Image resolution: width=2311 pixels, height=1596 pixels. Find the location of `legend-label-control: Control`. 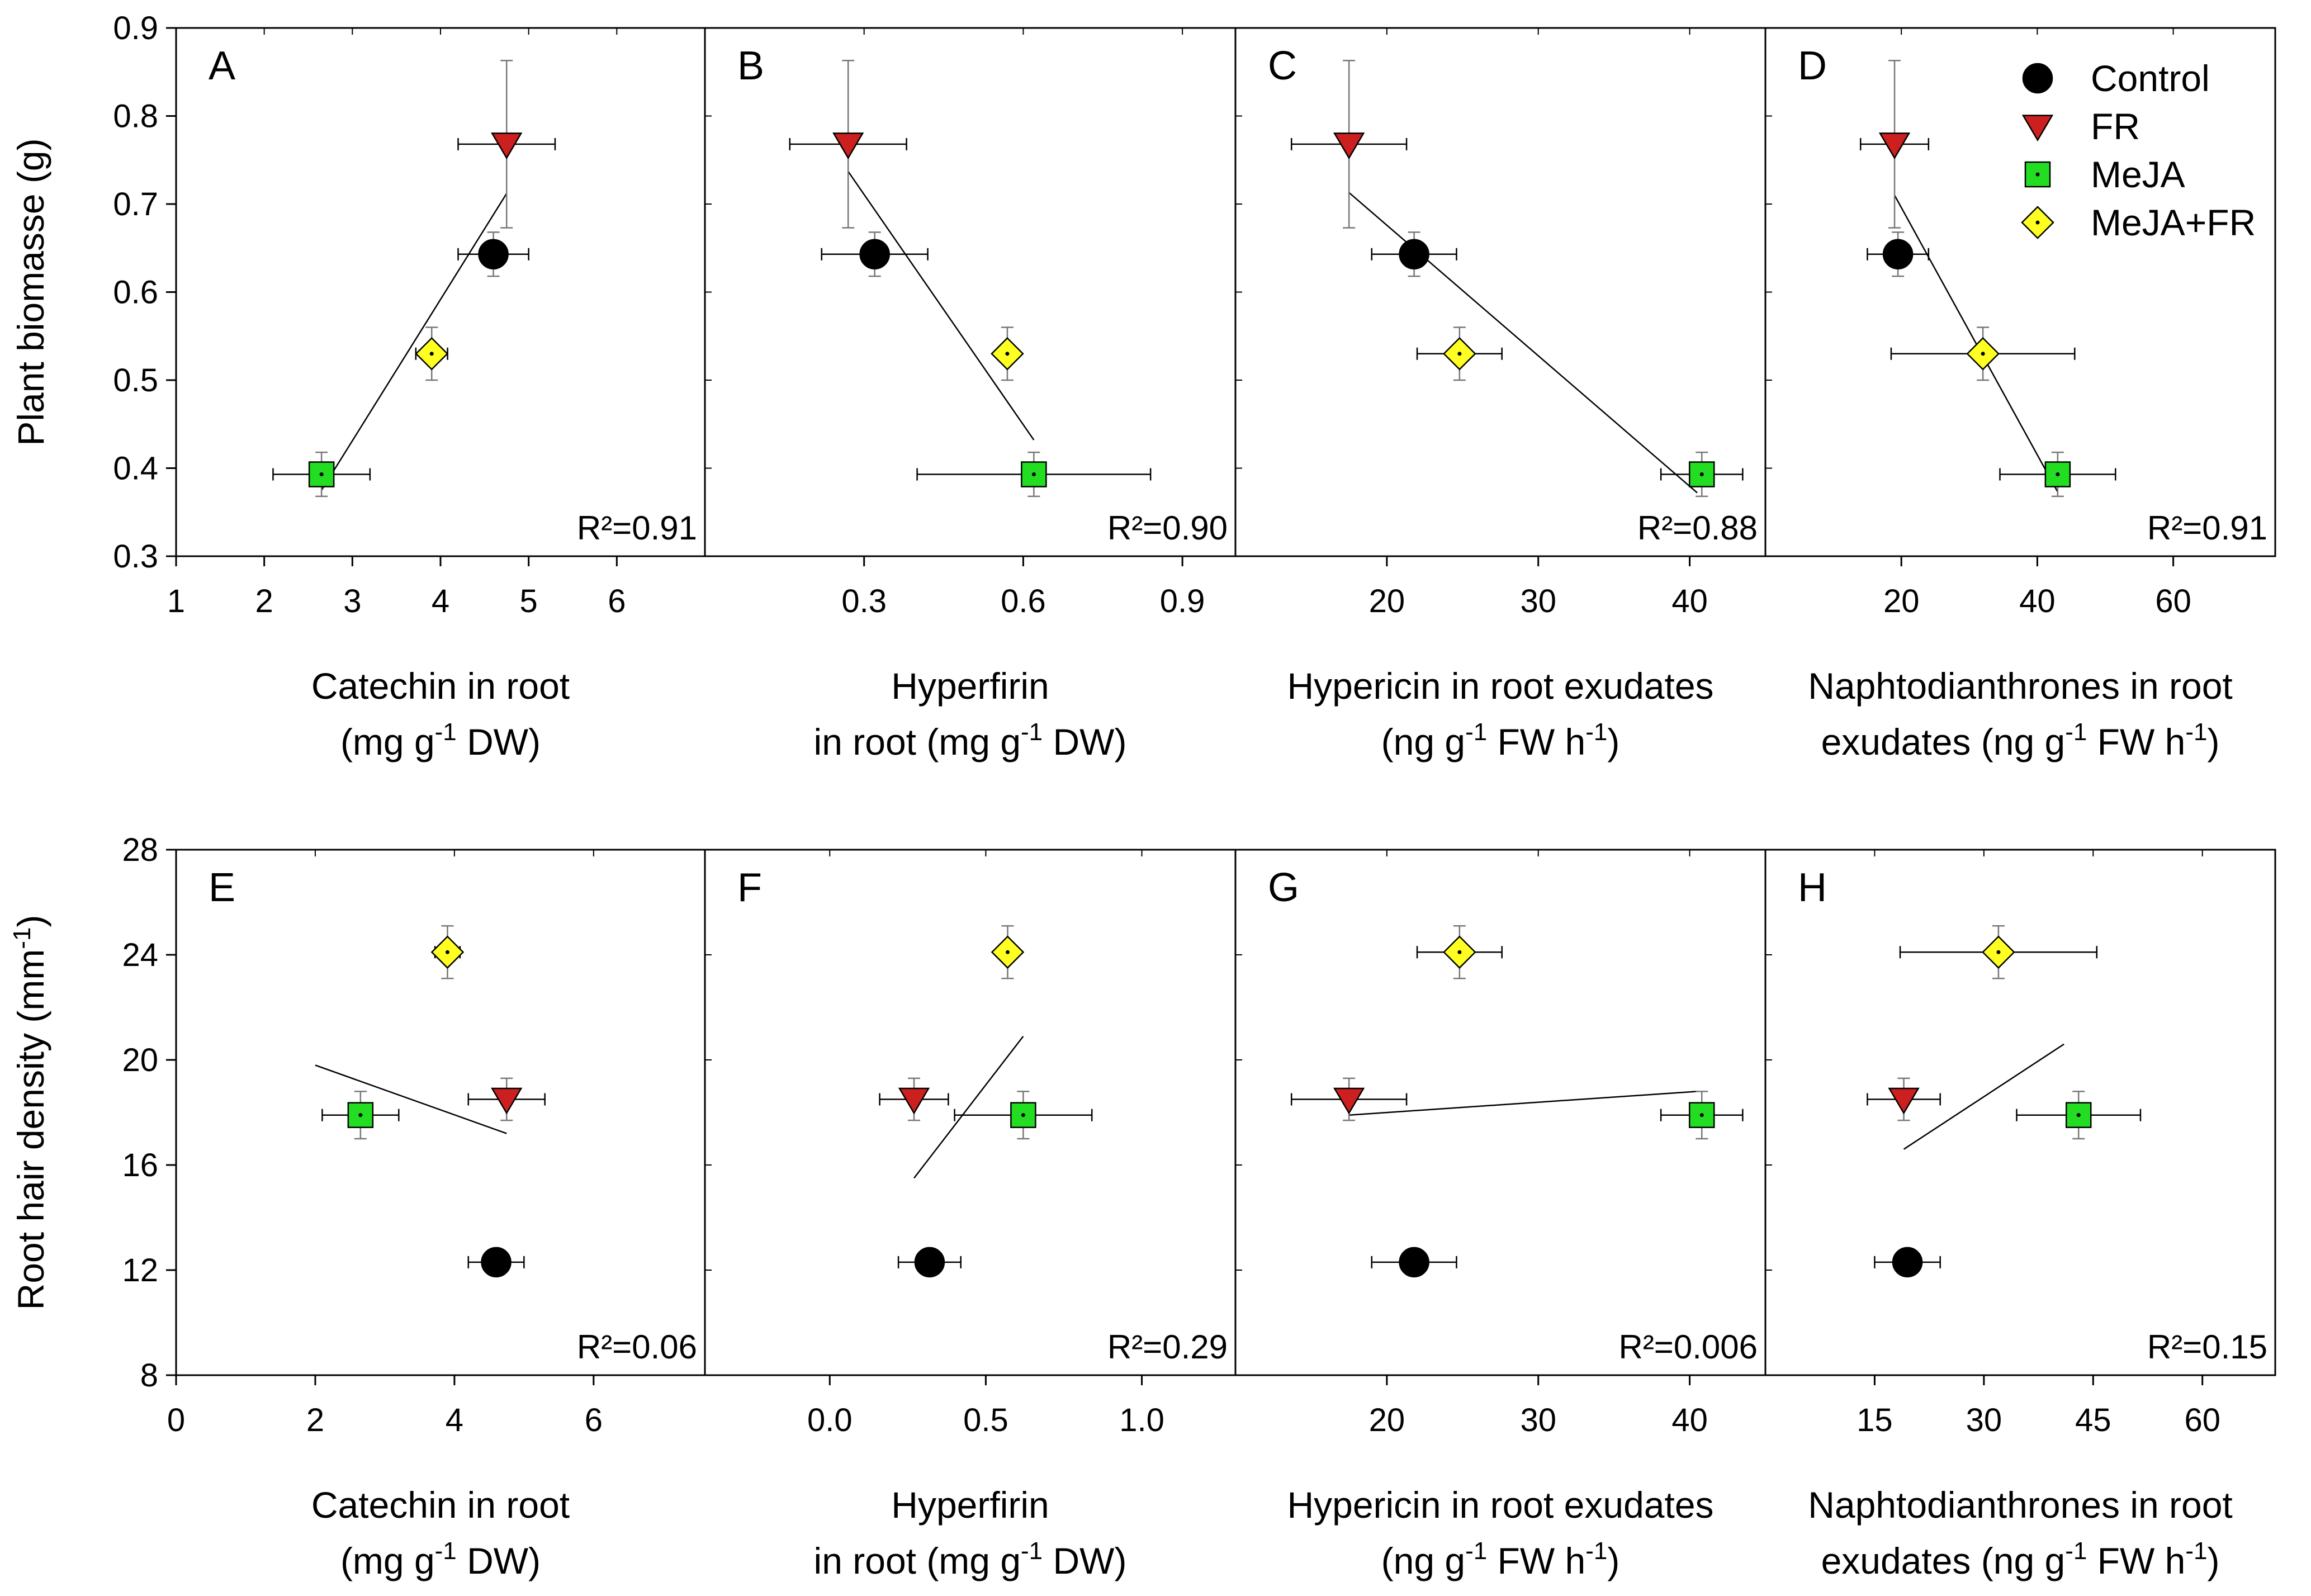

legend-label-control: Control is located at coordinates (2150, 78).